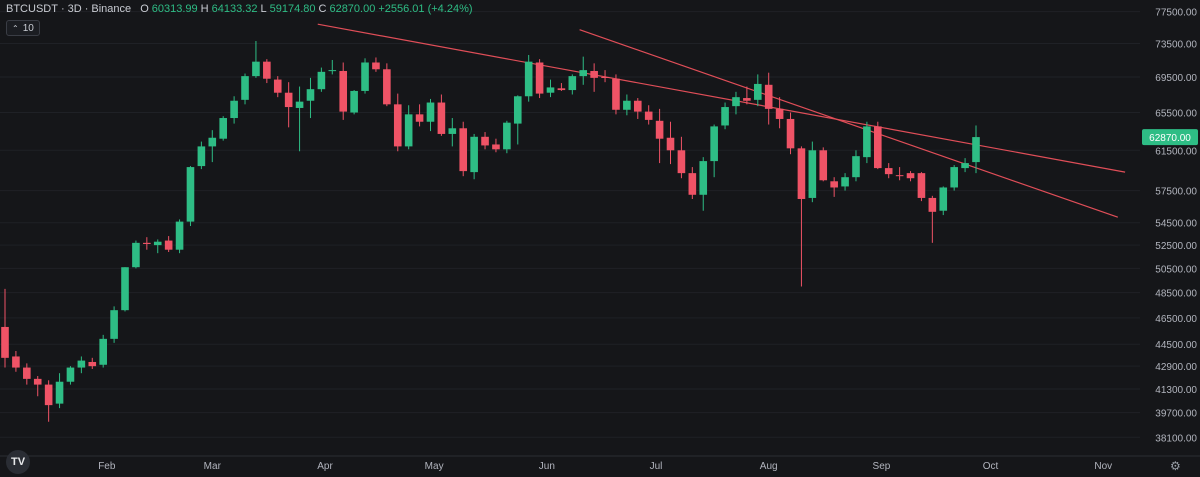  What do you see at coordinates (1103, 466) in the screenshot?
I see `month-tick-label: Nov` at bounding box center [1103, 466].